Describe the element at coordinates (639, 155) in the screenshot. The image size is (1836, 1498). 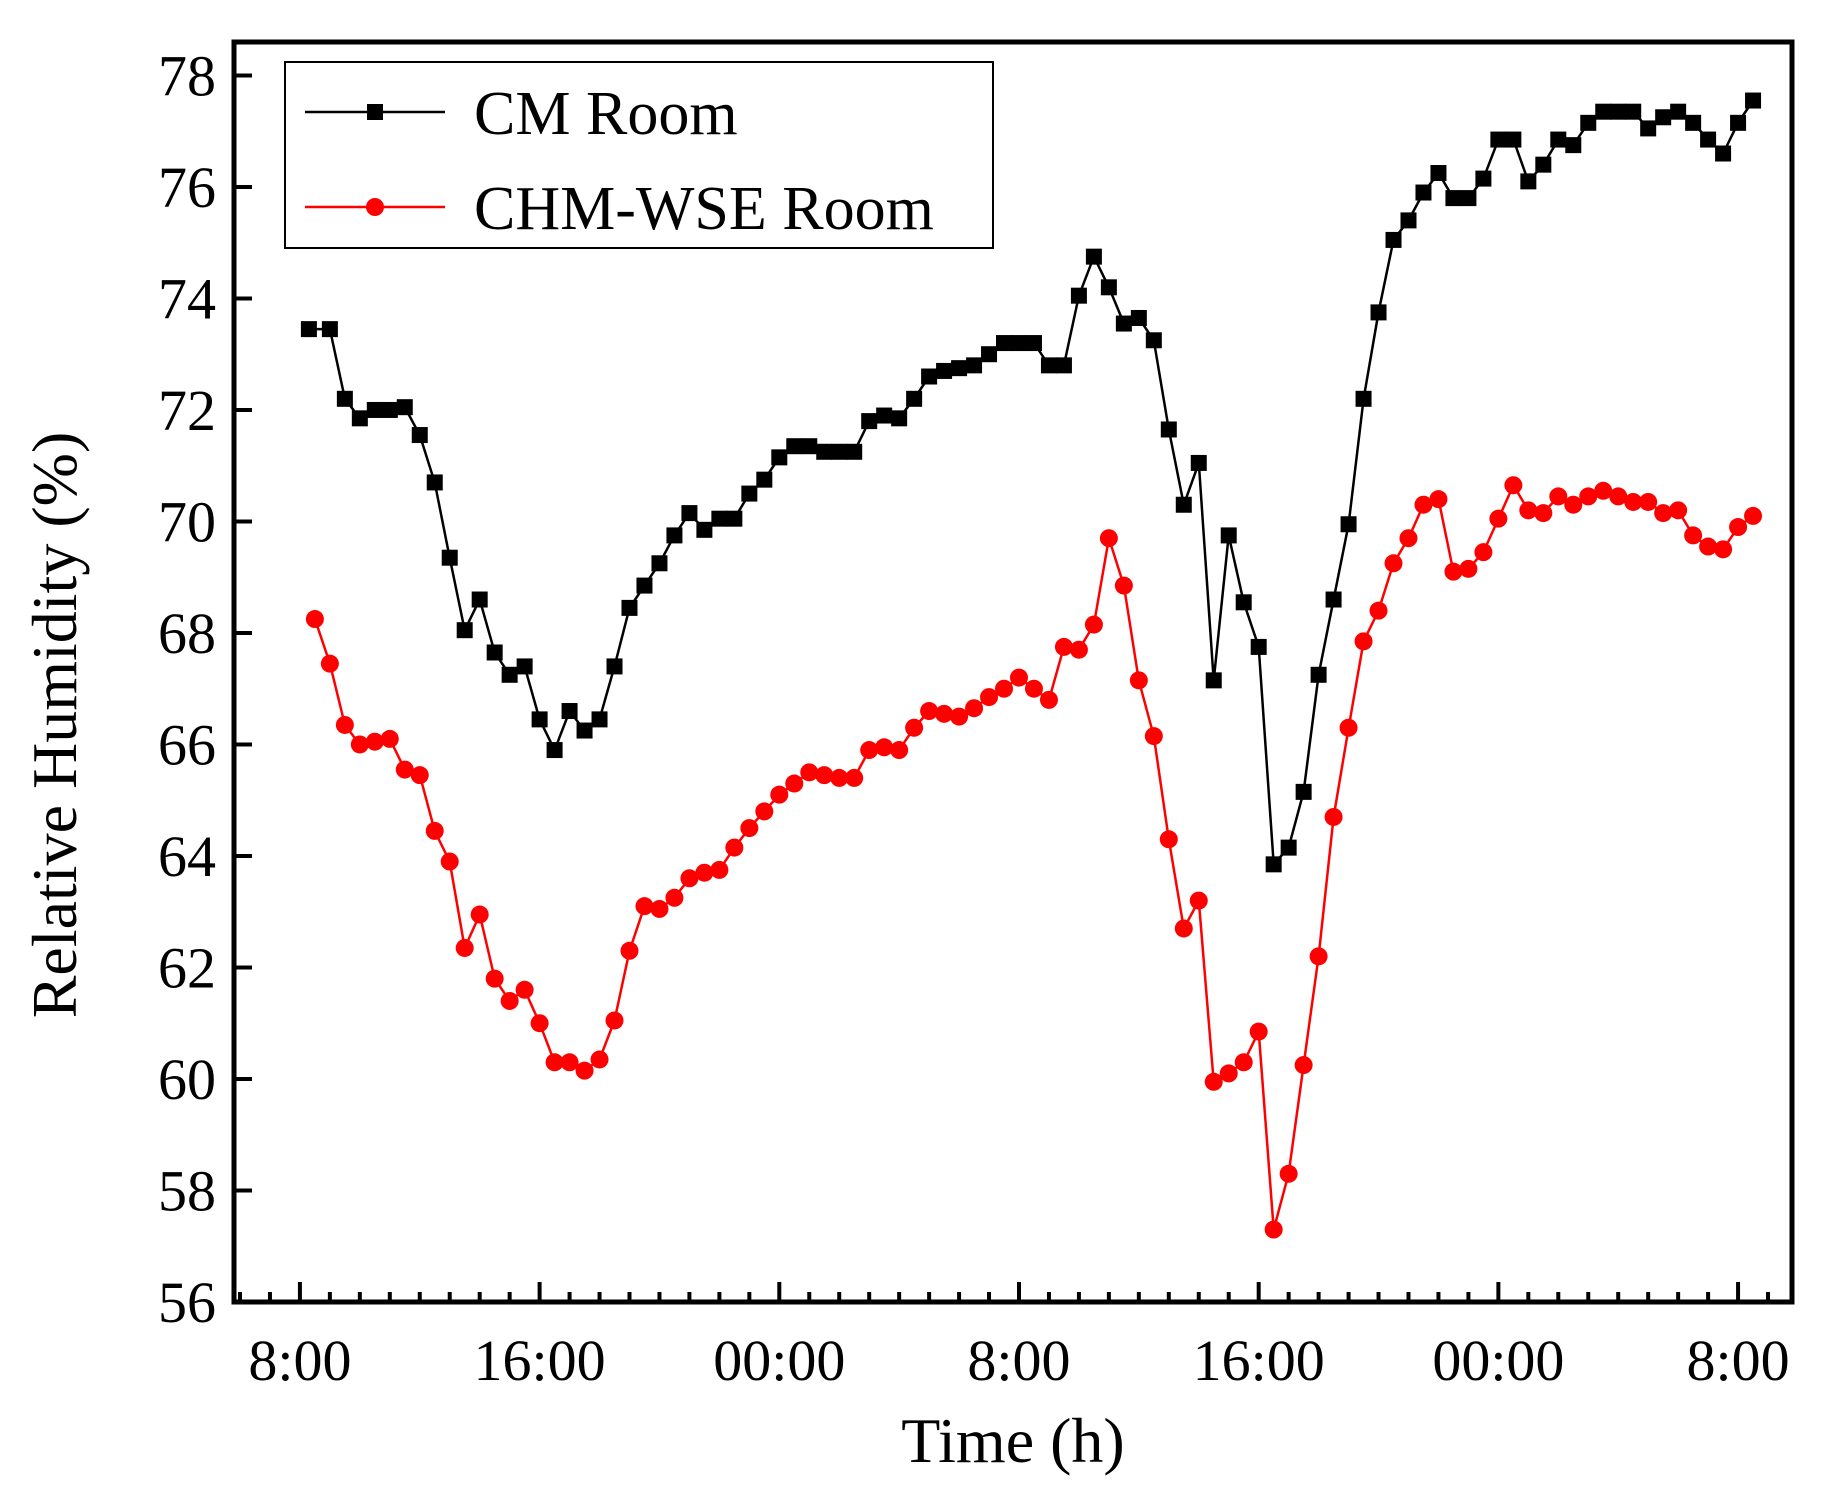
I see `legend: CM Room CHM-WSE Room` at that location.